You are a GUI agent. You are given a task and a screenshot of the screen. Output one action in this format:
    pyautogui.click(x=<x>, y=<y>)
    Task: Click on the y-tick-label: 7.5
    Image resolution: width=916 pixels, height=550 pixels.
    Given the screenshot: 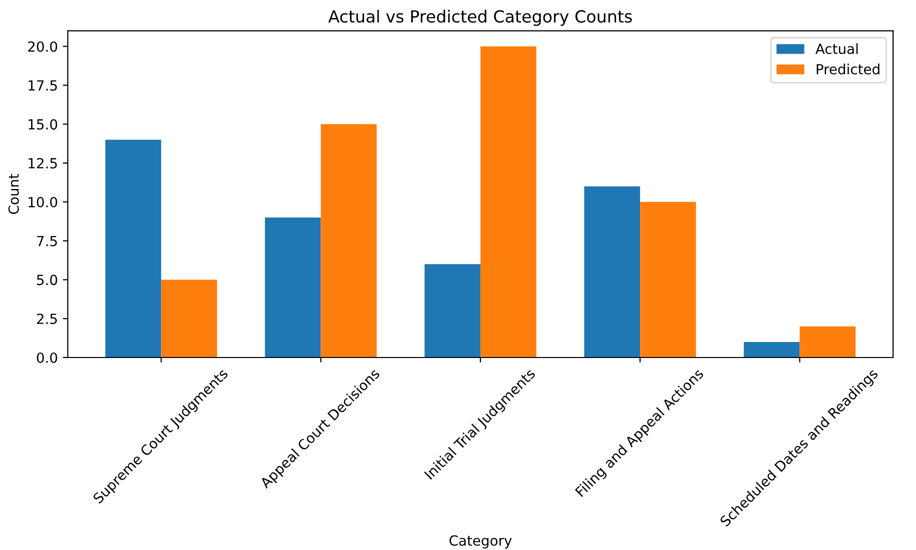 What is the action you would take?
    pyautogui.click(x=47, y=241)
    